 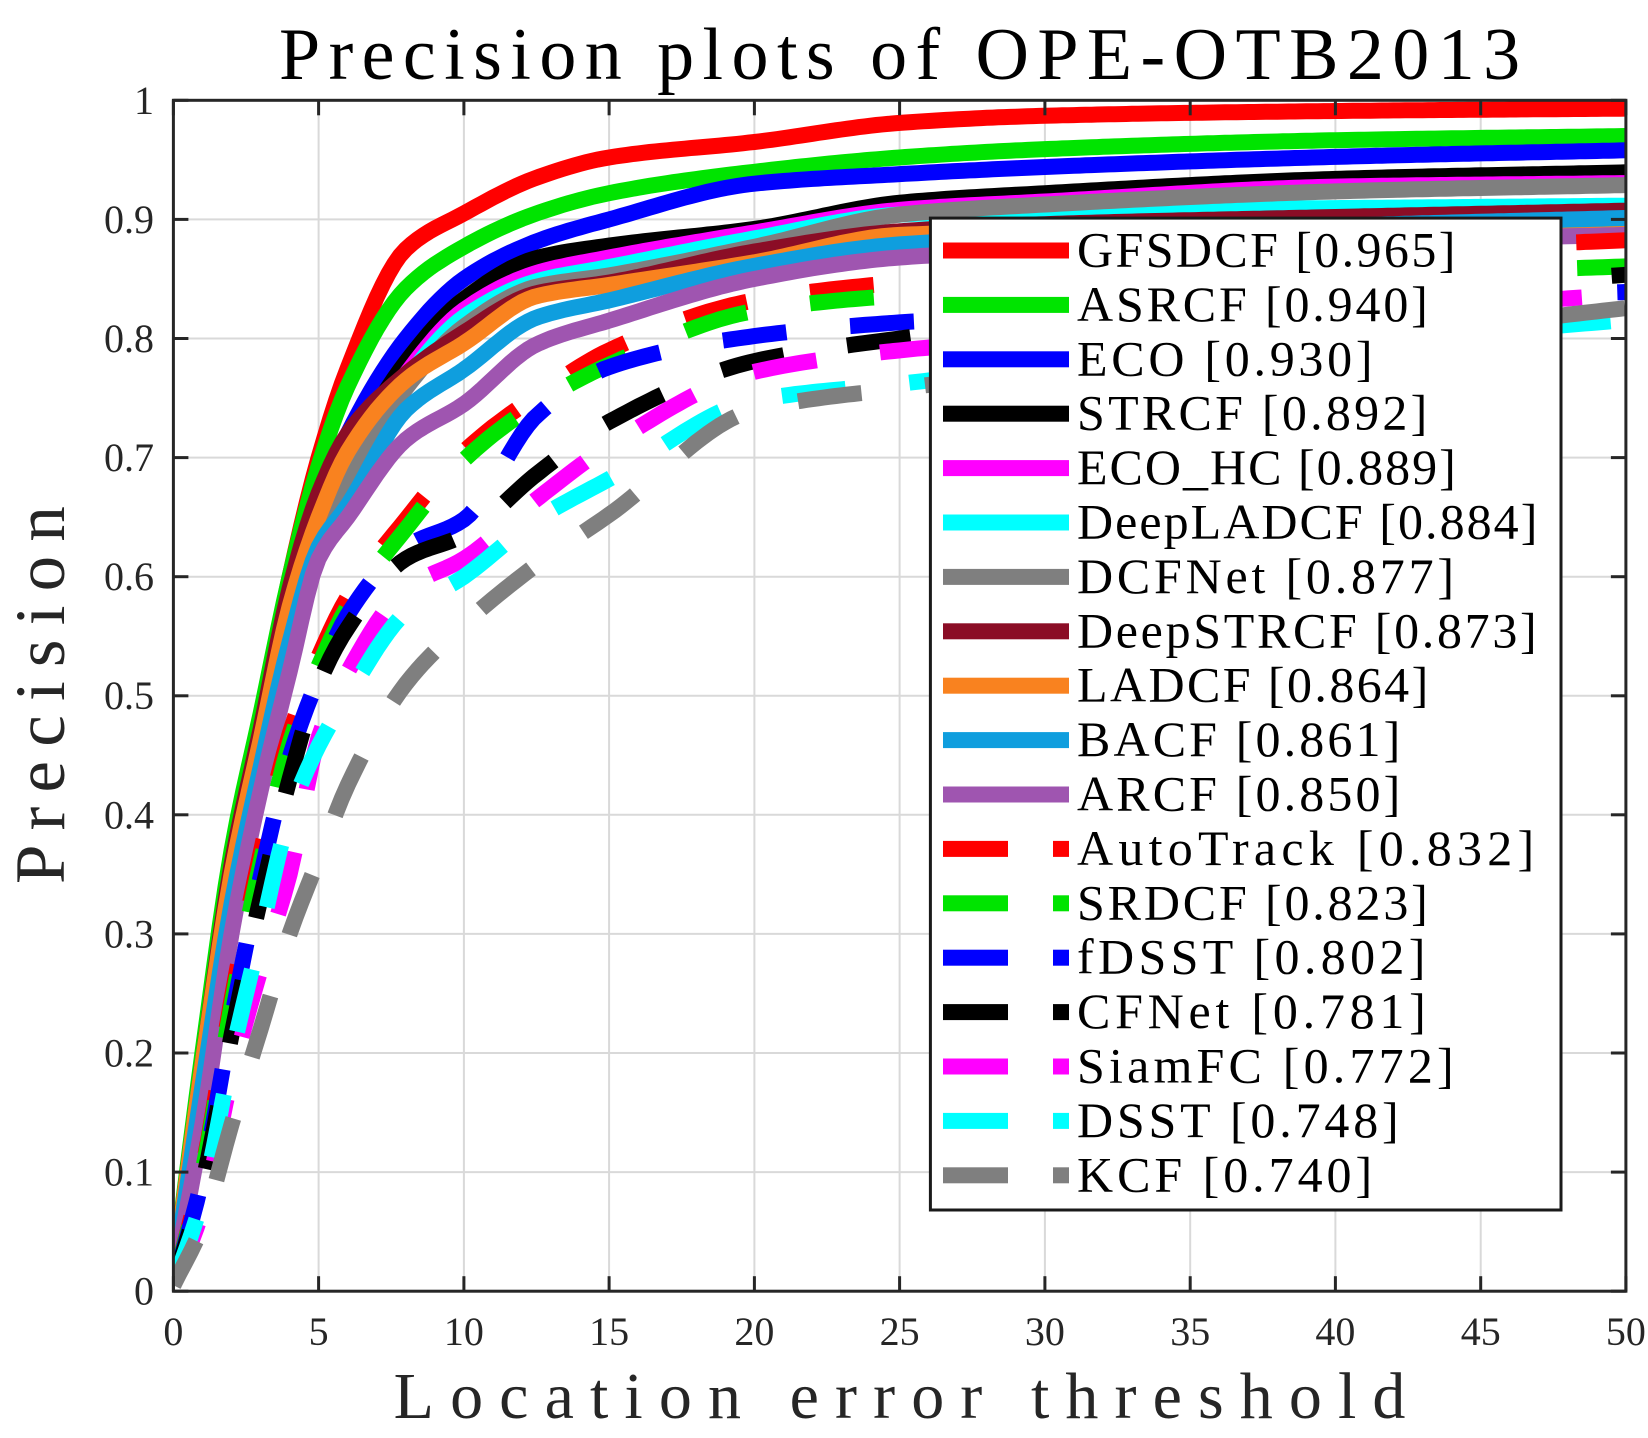 What do you see at coordinates (1308, 630) in the screenshot?
I see `svg-text: DeepSTRCF [0.873]` at bounding box center [1308, 630].